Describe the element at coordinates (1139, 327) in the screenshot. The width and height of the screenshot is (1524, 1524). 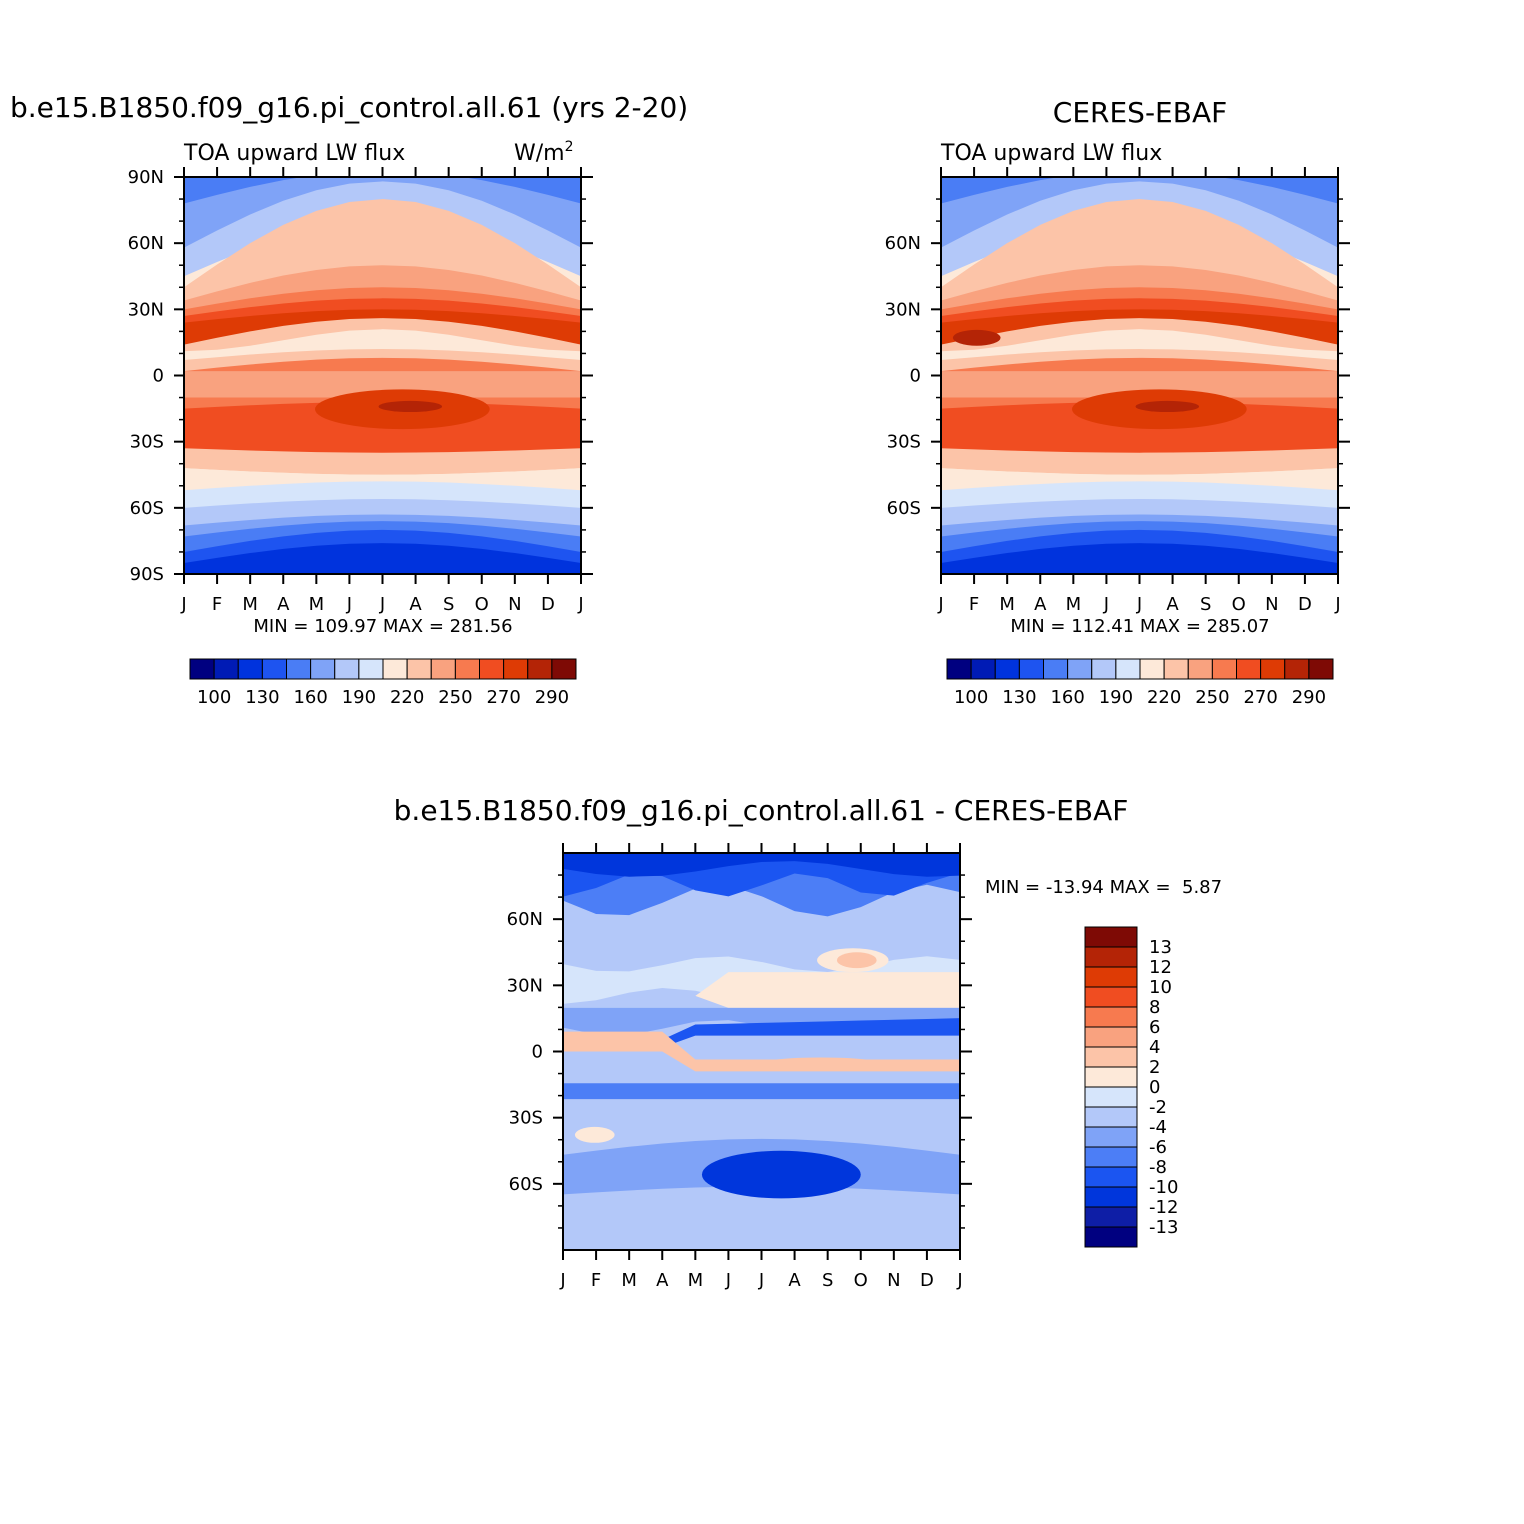
I see `contour-band-subtropic-north-core` at that location.